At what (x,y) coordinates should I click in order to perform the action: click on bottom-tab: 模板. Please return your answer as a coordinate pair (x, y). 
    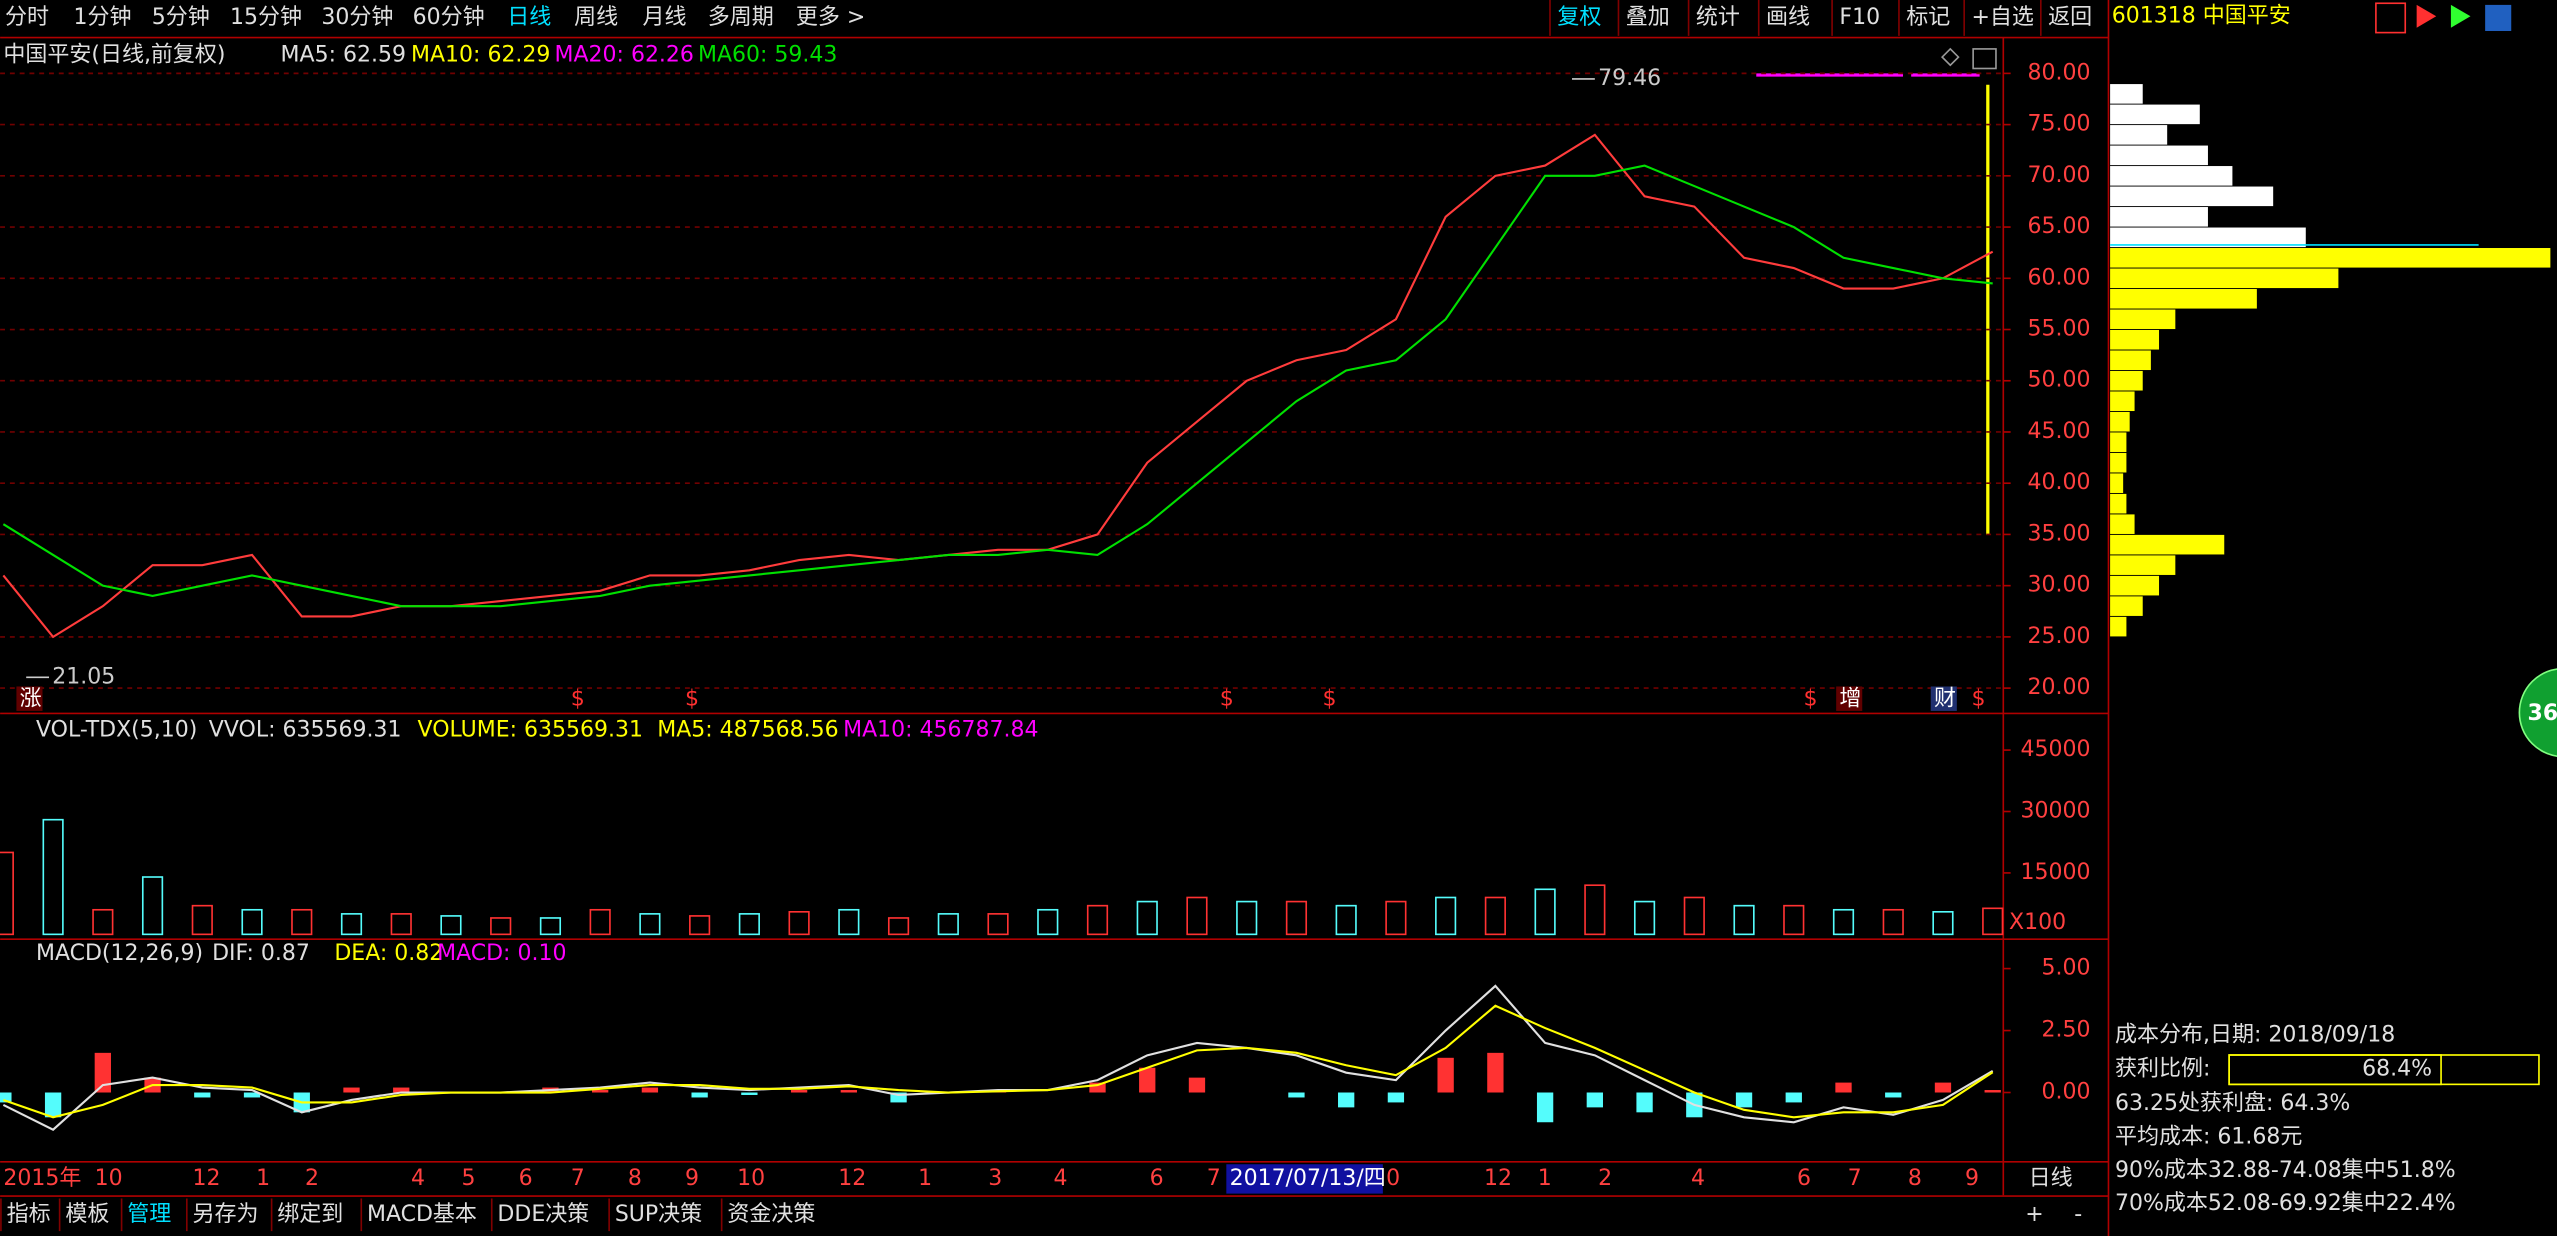
    Looking at the image, I should click on (87, 1214).